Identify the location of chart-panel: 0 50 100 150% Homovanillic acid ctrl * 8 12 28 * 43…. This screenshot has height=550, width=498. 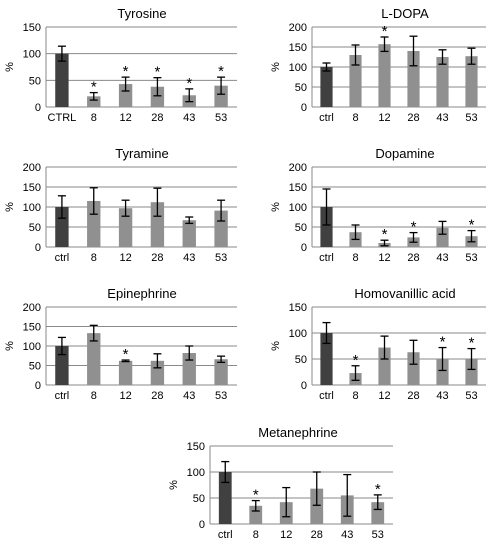
(378, 344).